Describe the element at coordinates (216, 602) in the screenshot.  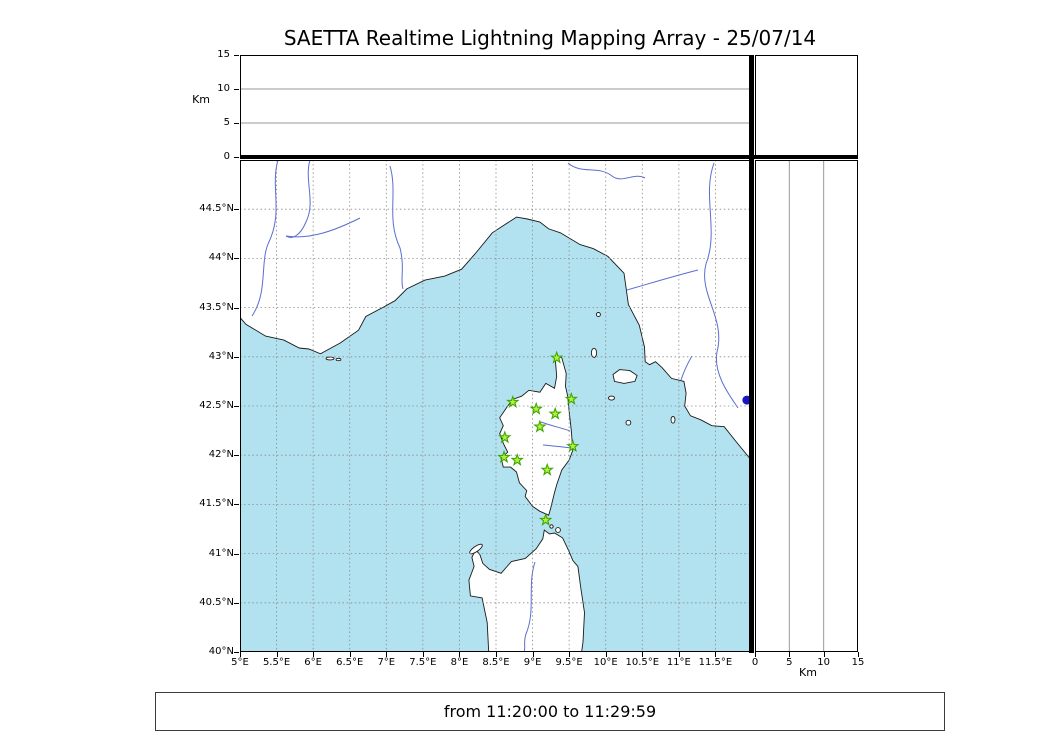
I see `lat-tick-label: 40.5°N` at that location.